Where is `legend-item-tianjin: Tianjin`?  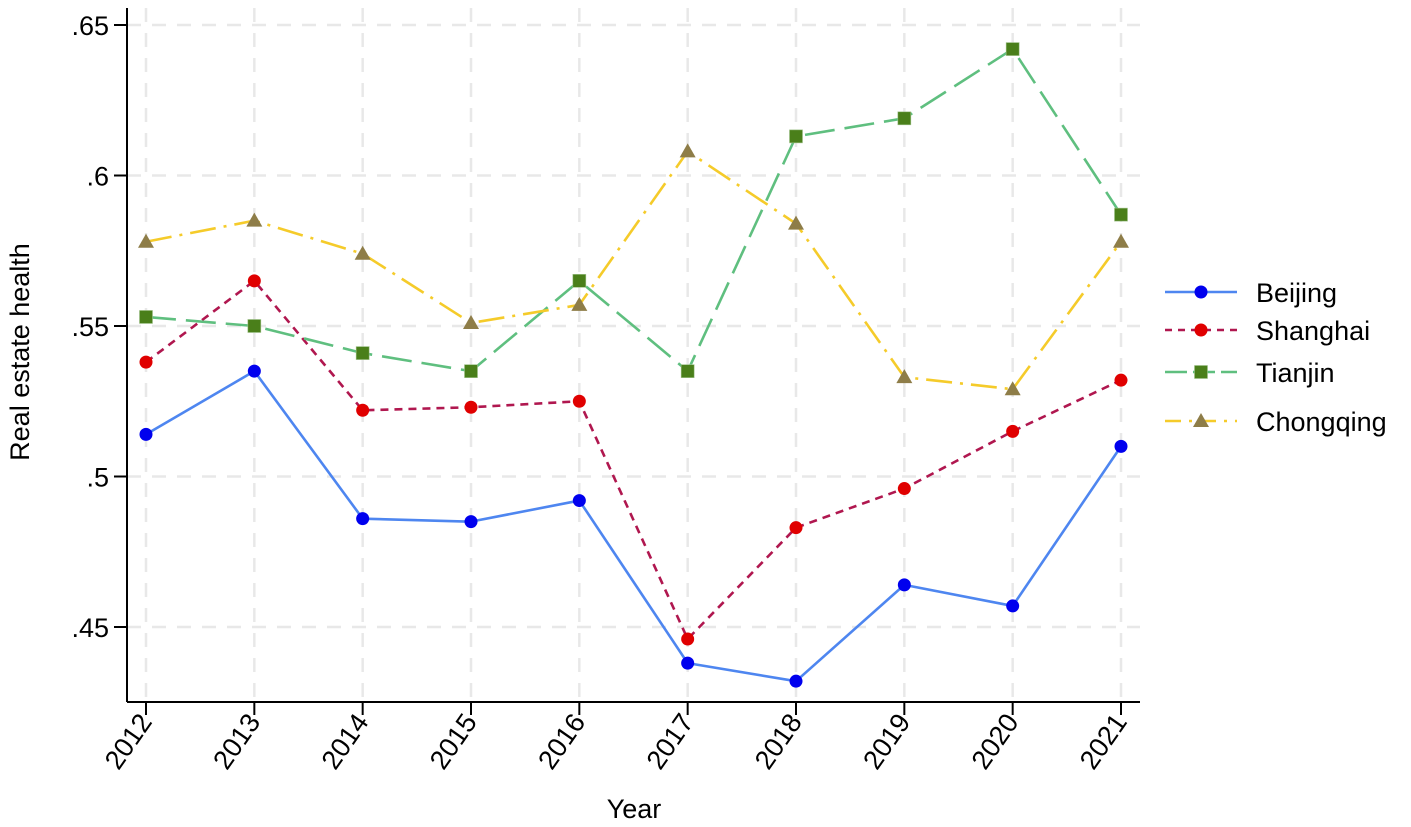
legend-item-tianjin: Tianjin is located at coordinates (1250, 373).